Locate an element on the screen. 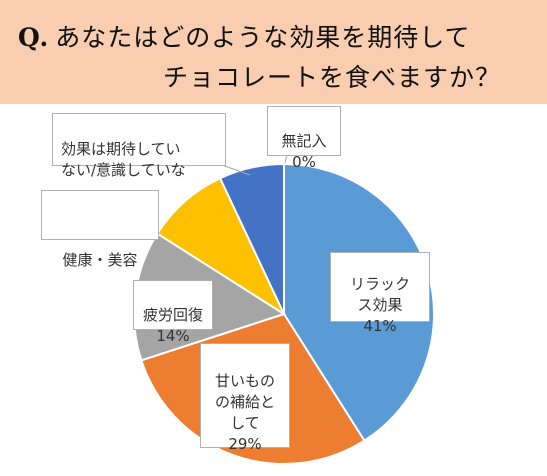  label-sweets-text: 甘いもの の補給と して is located at coordinates (244, 402).